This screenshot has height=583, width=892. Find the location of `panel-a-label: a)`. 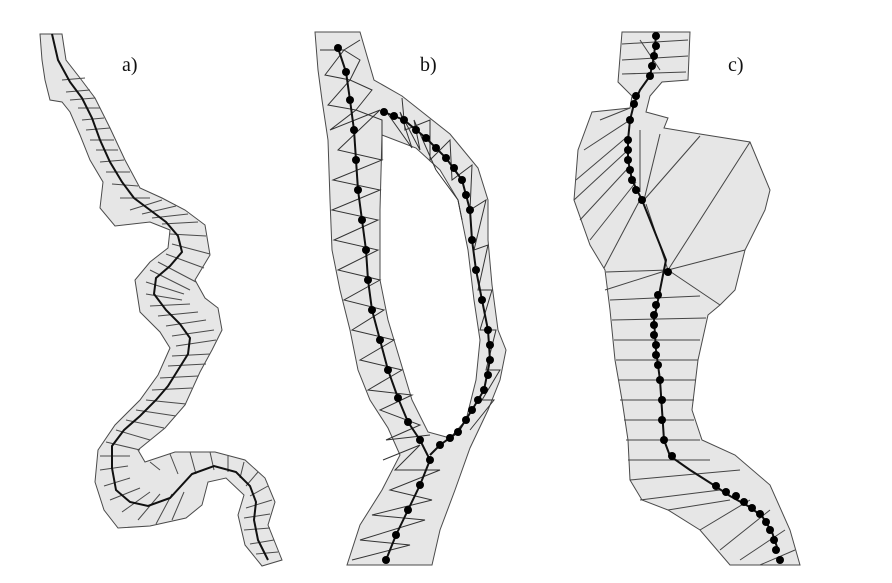

panel-a-label: a) is located at coordinates (130, 65).